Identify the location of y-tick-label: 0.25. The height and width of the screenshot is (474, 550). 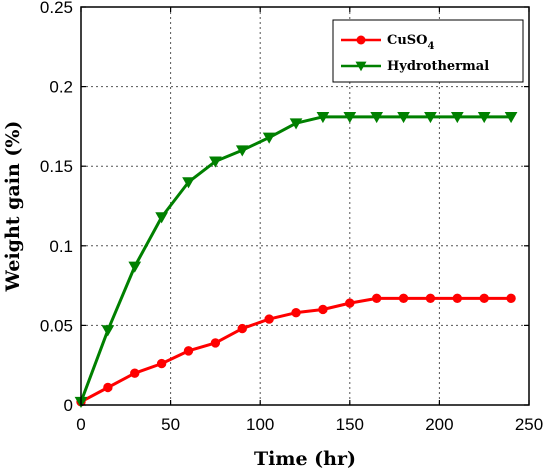
(56, 8).